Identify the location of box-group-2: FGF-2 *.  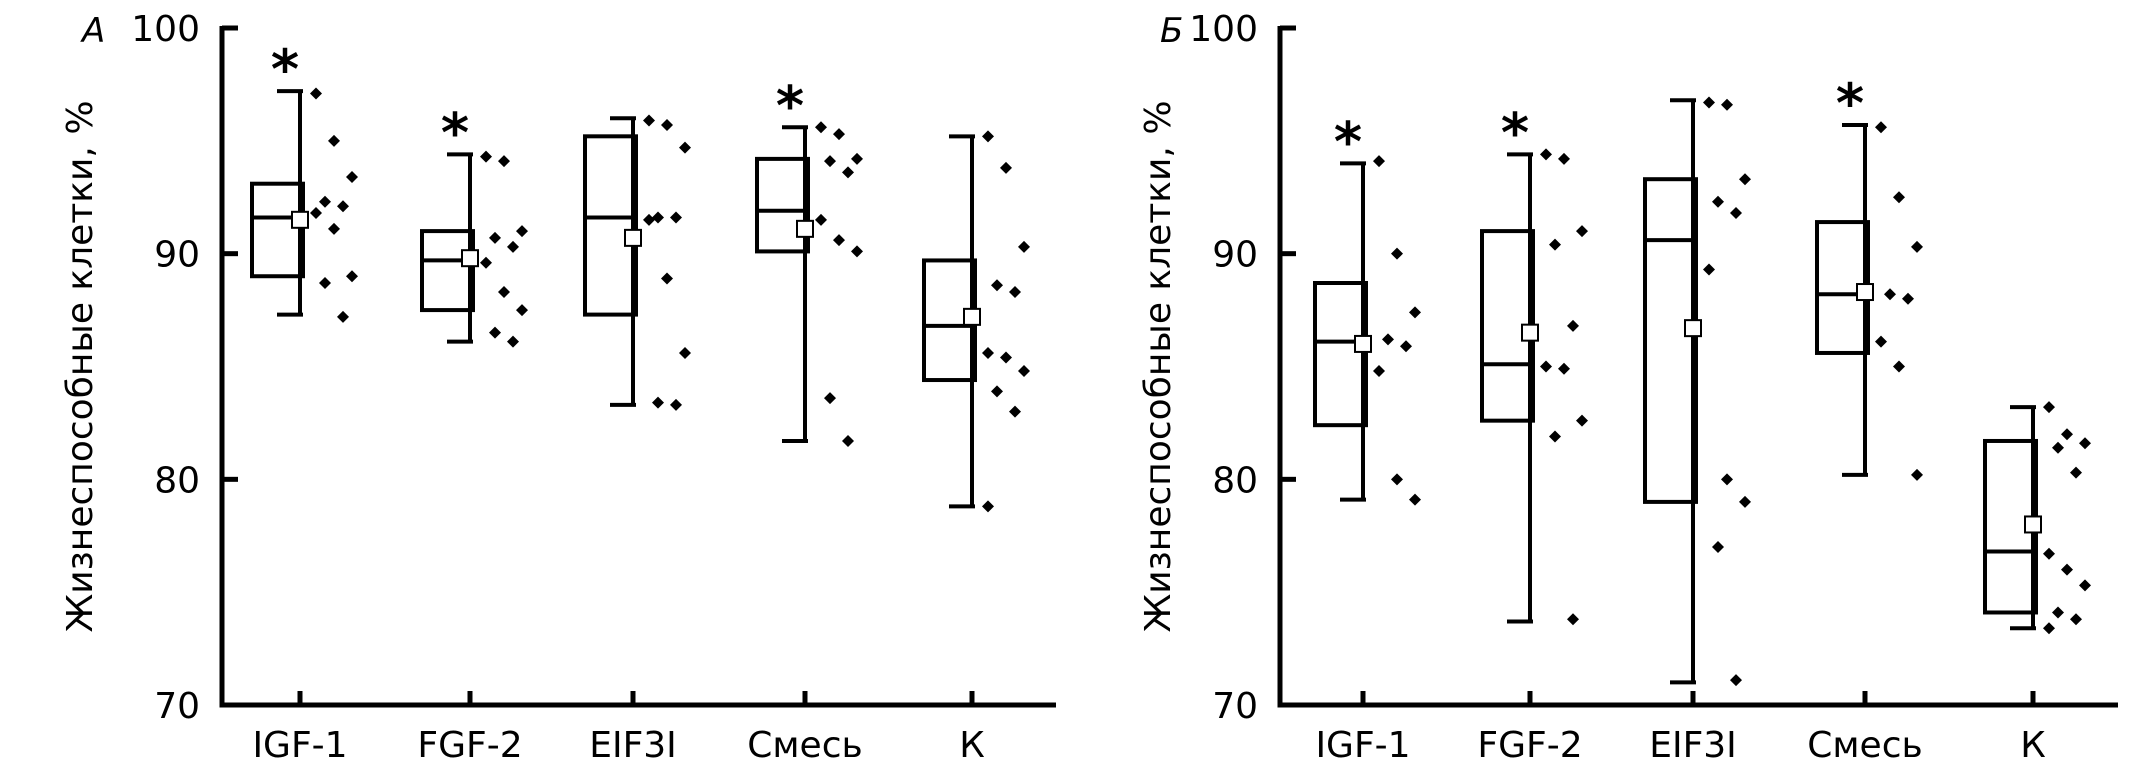
(1532, 433).